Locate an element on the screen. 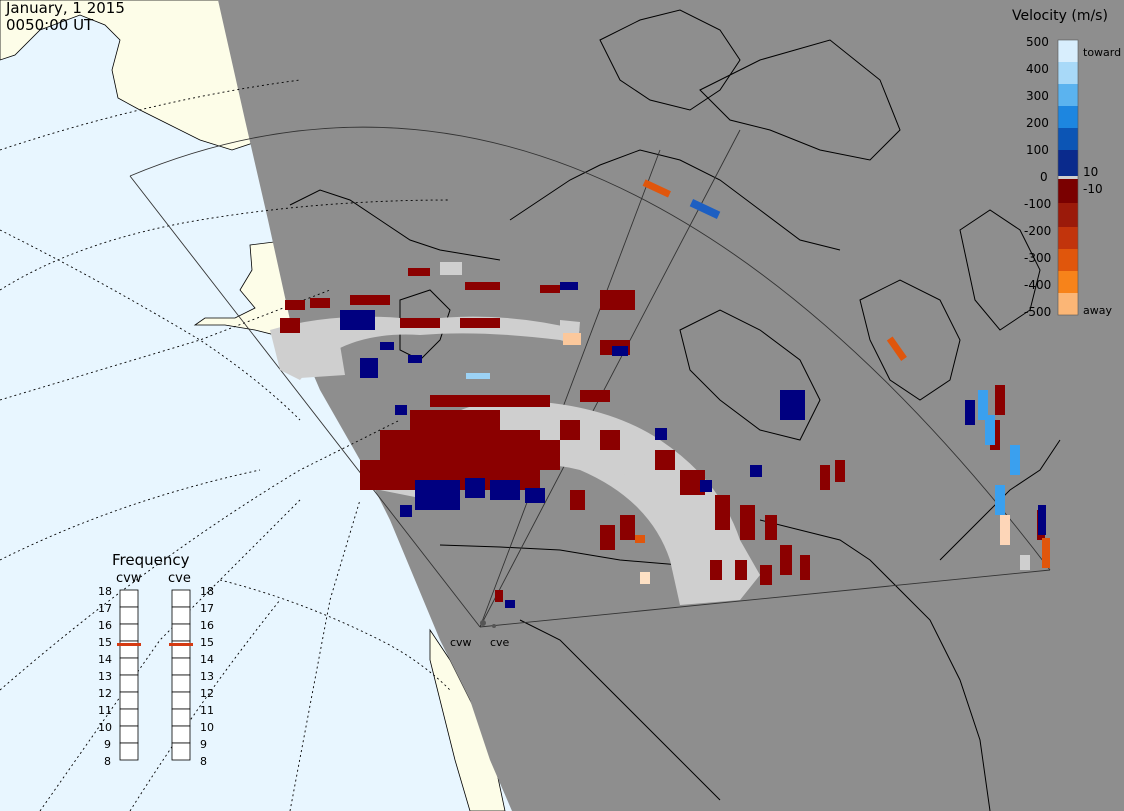 This screenshot has height=811, width=1124. frequency-scale-left: 18 17 16 15 14 13 12 11 10 9 8 is located at coordinates (105, 676).